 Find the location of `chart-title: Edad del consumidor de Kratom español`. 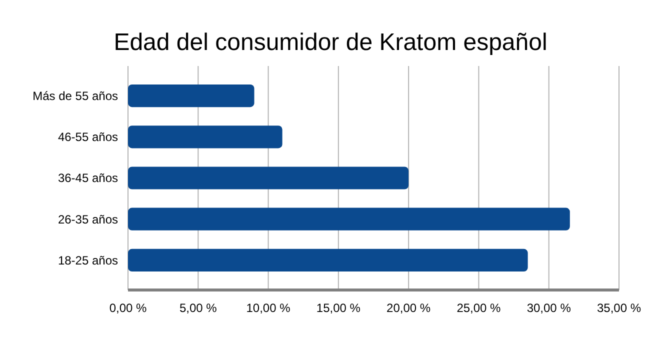

chart-title: Edad del consumidor de Kratom español is located at coordinates (331, 42).